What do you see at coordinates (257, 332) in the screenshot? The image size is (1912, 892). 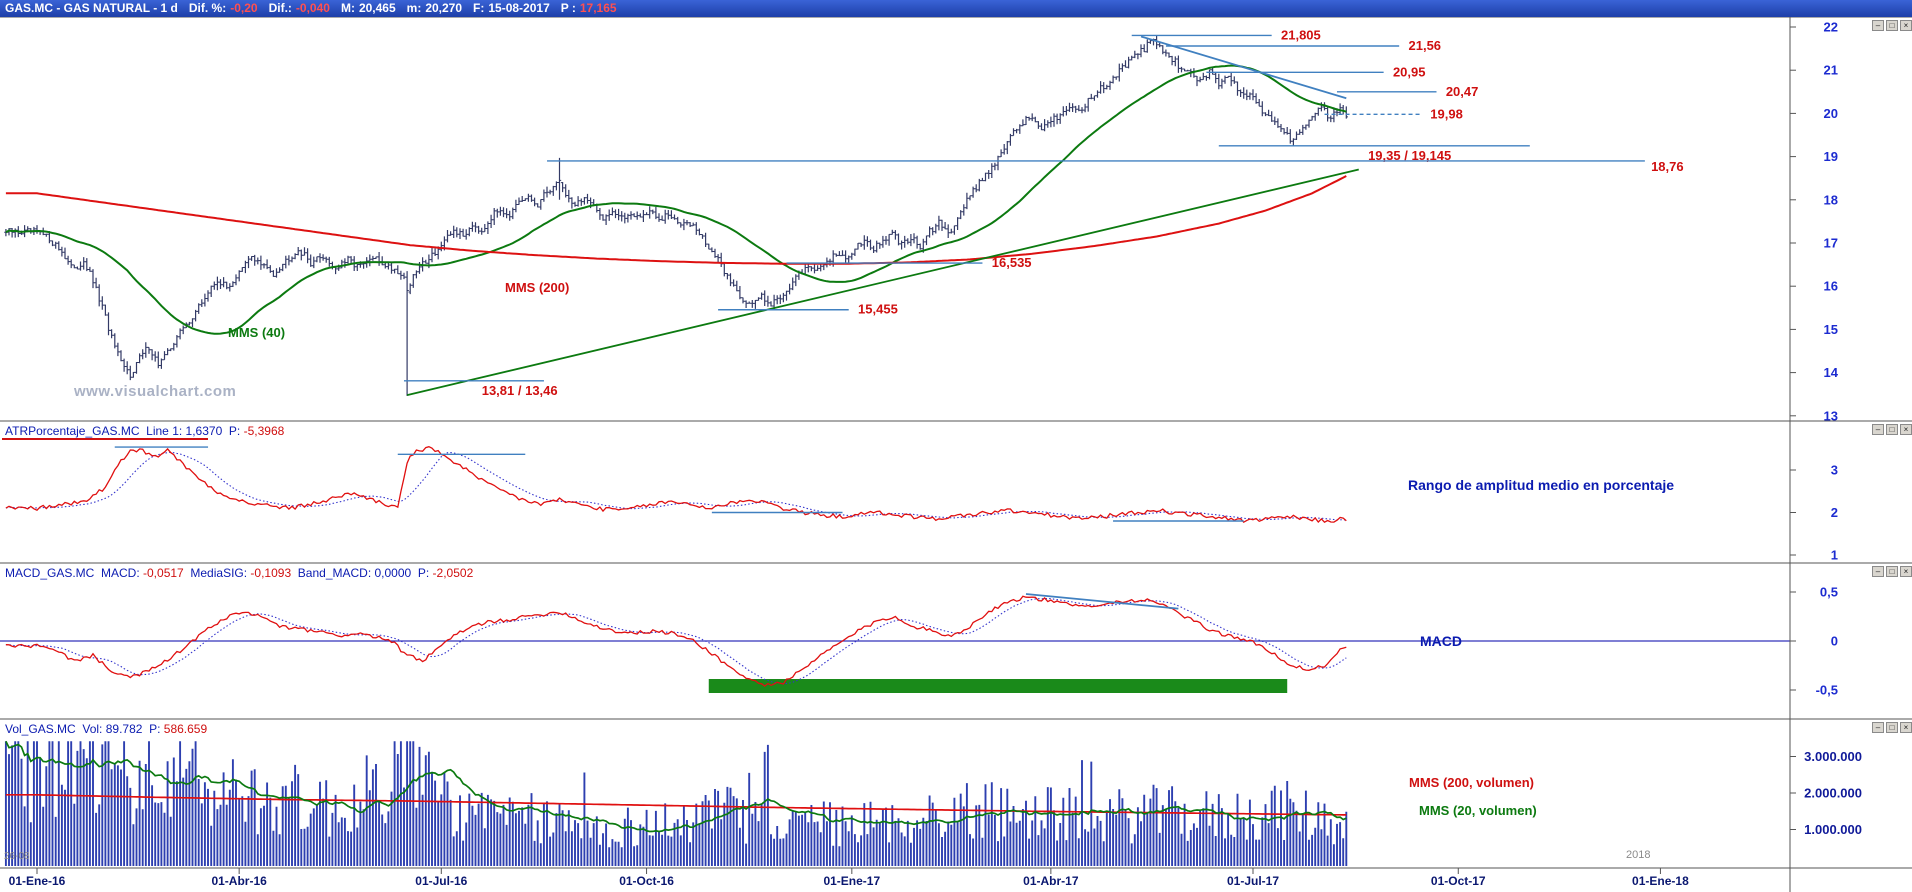 I see `mms40-label: MMS (40)` at bounding box center [257, 332].